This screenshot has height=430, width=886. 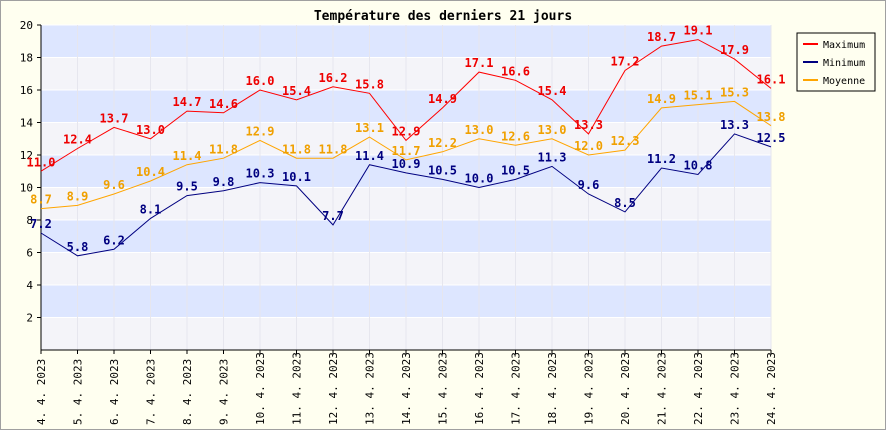 What do you see at coordinates (734, 92) in the screenshot?
I see `data-label-moyenne: 15.3` at bounding box center [734, 92].